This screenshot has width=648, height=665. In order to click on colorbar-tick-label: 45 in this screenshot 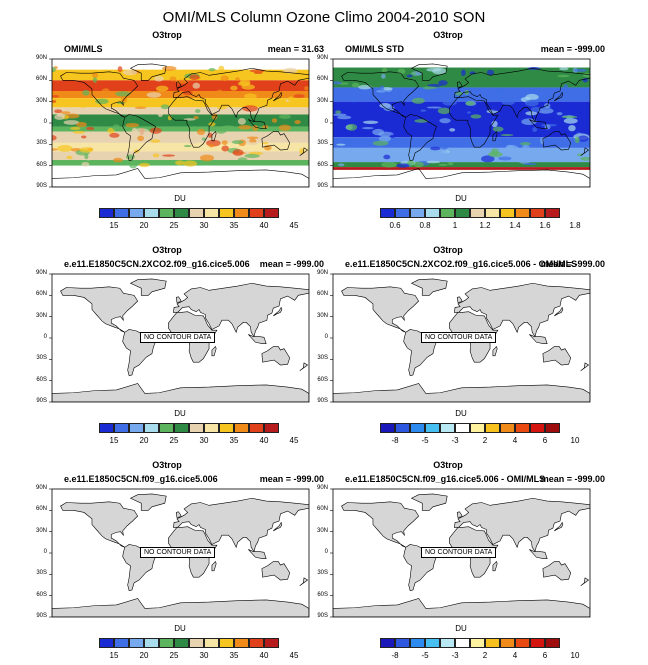, I will do `click(294, 225)`.